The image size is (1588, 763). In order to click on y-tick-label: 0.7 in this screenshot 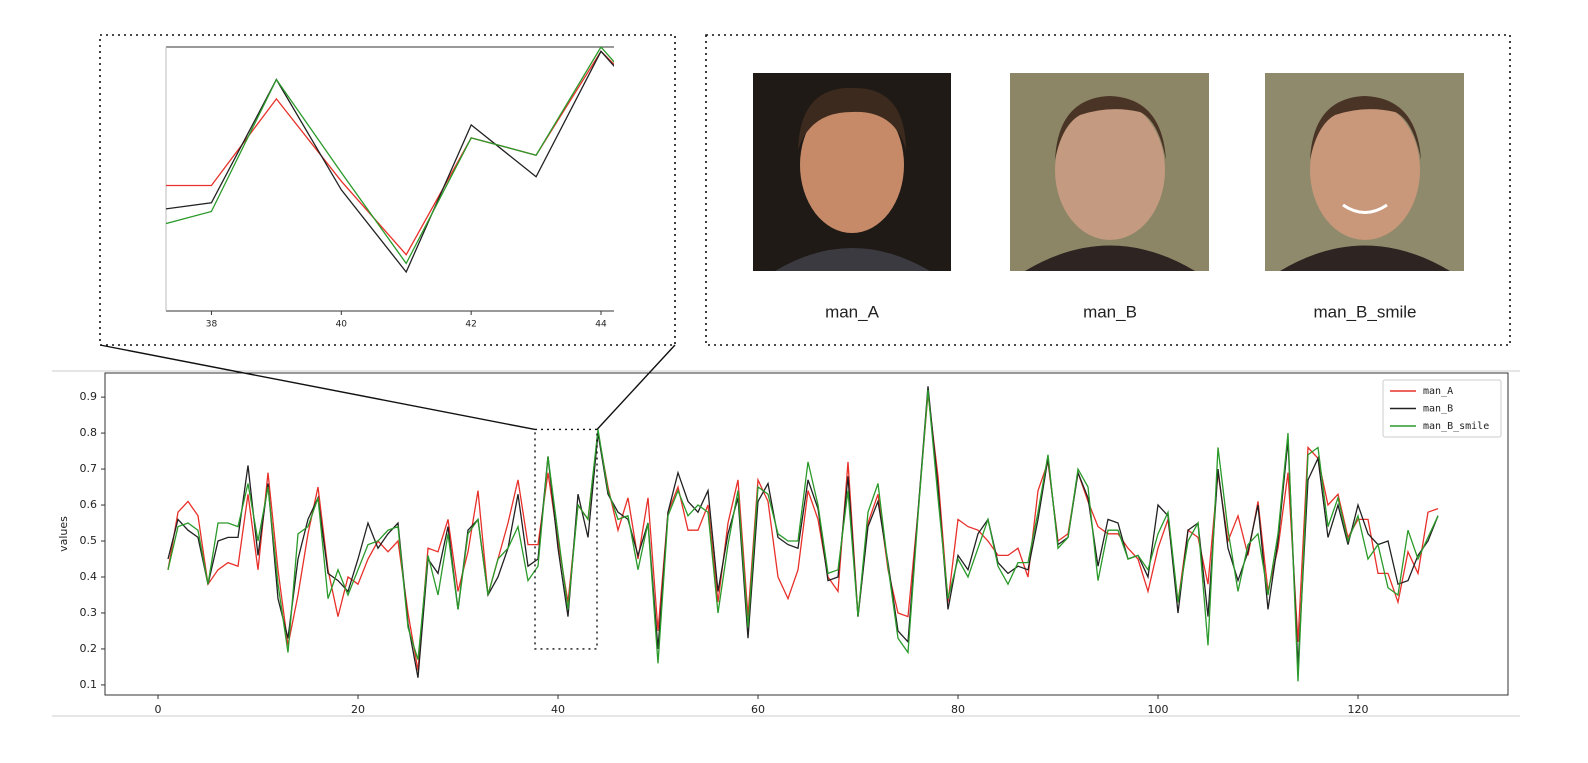, I will do `click(89, 468)`.